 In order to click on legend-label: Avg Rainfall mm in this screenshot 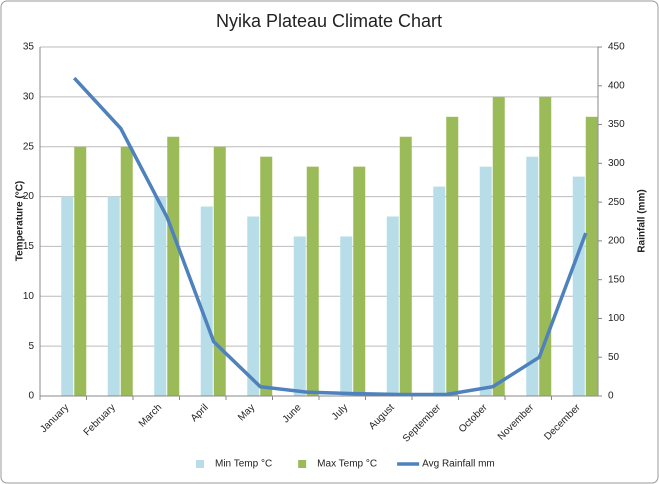, I will do `click(458, 464)`.